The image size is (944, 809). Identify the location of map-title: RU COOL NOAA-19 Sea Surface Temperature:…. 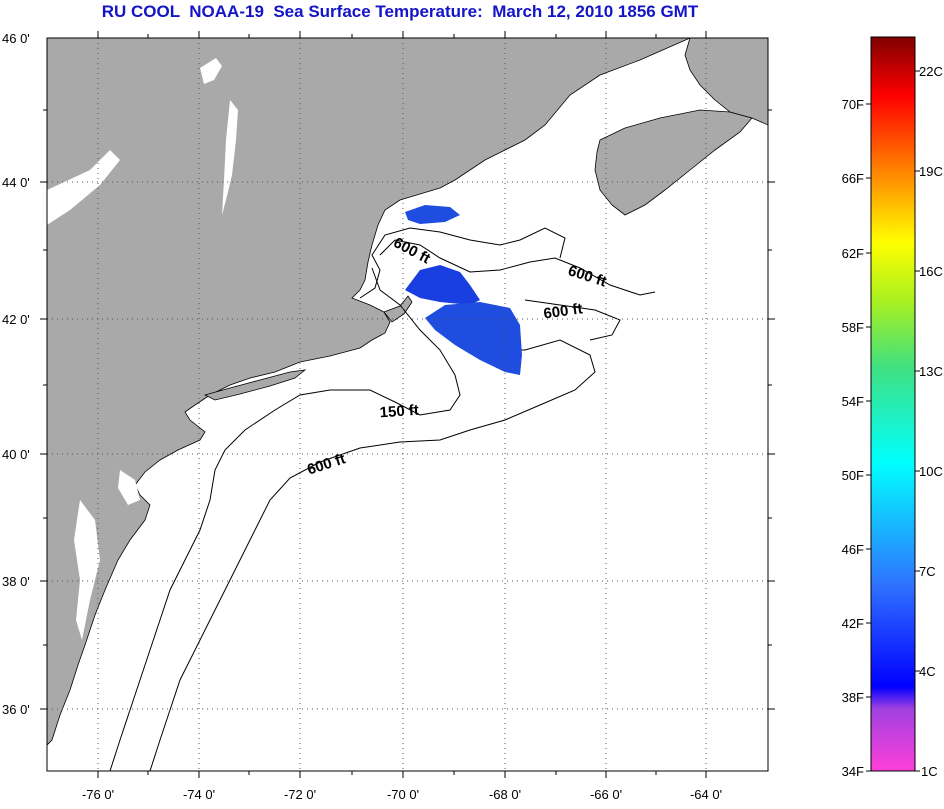
(400, 11).